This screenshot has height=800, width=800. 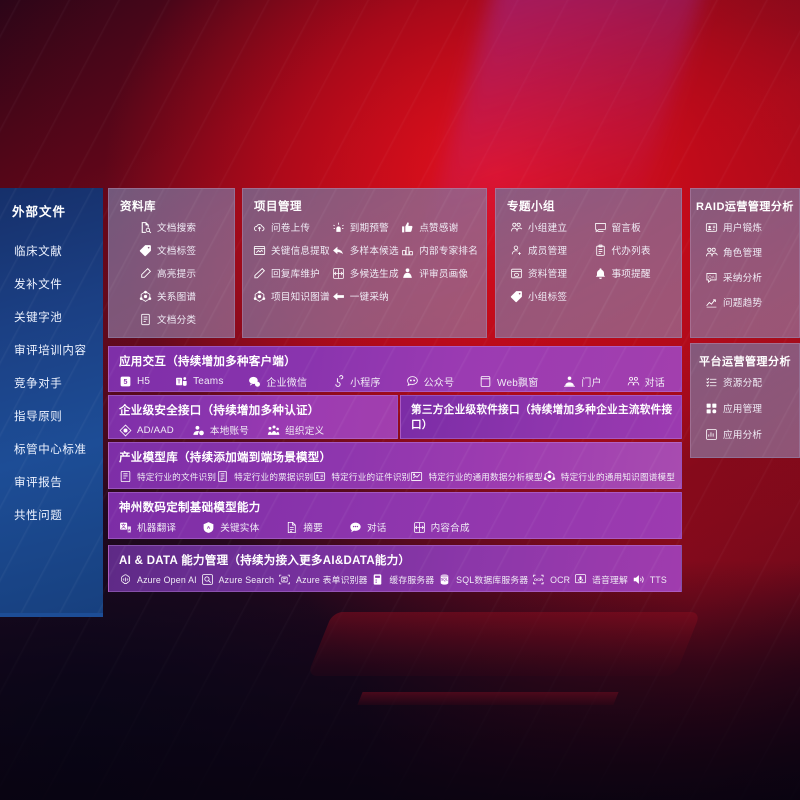 I want to click on feature-user-training: 用户锻炼, so click(x=748, y=227).